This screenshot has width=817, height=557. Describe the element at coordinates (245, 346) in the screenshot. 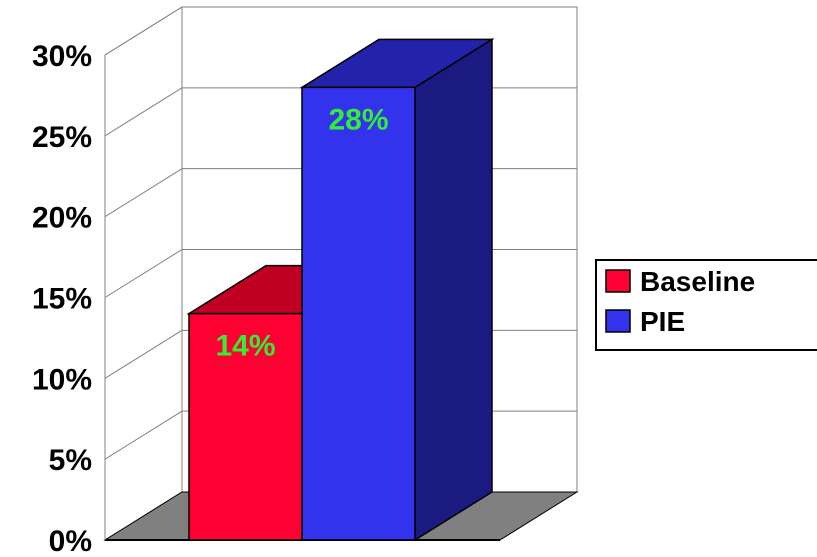

I see `data-label-baseline: 14%` at that location.